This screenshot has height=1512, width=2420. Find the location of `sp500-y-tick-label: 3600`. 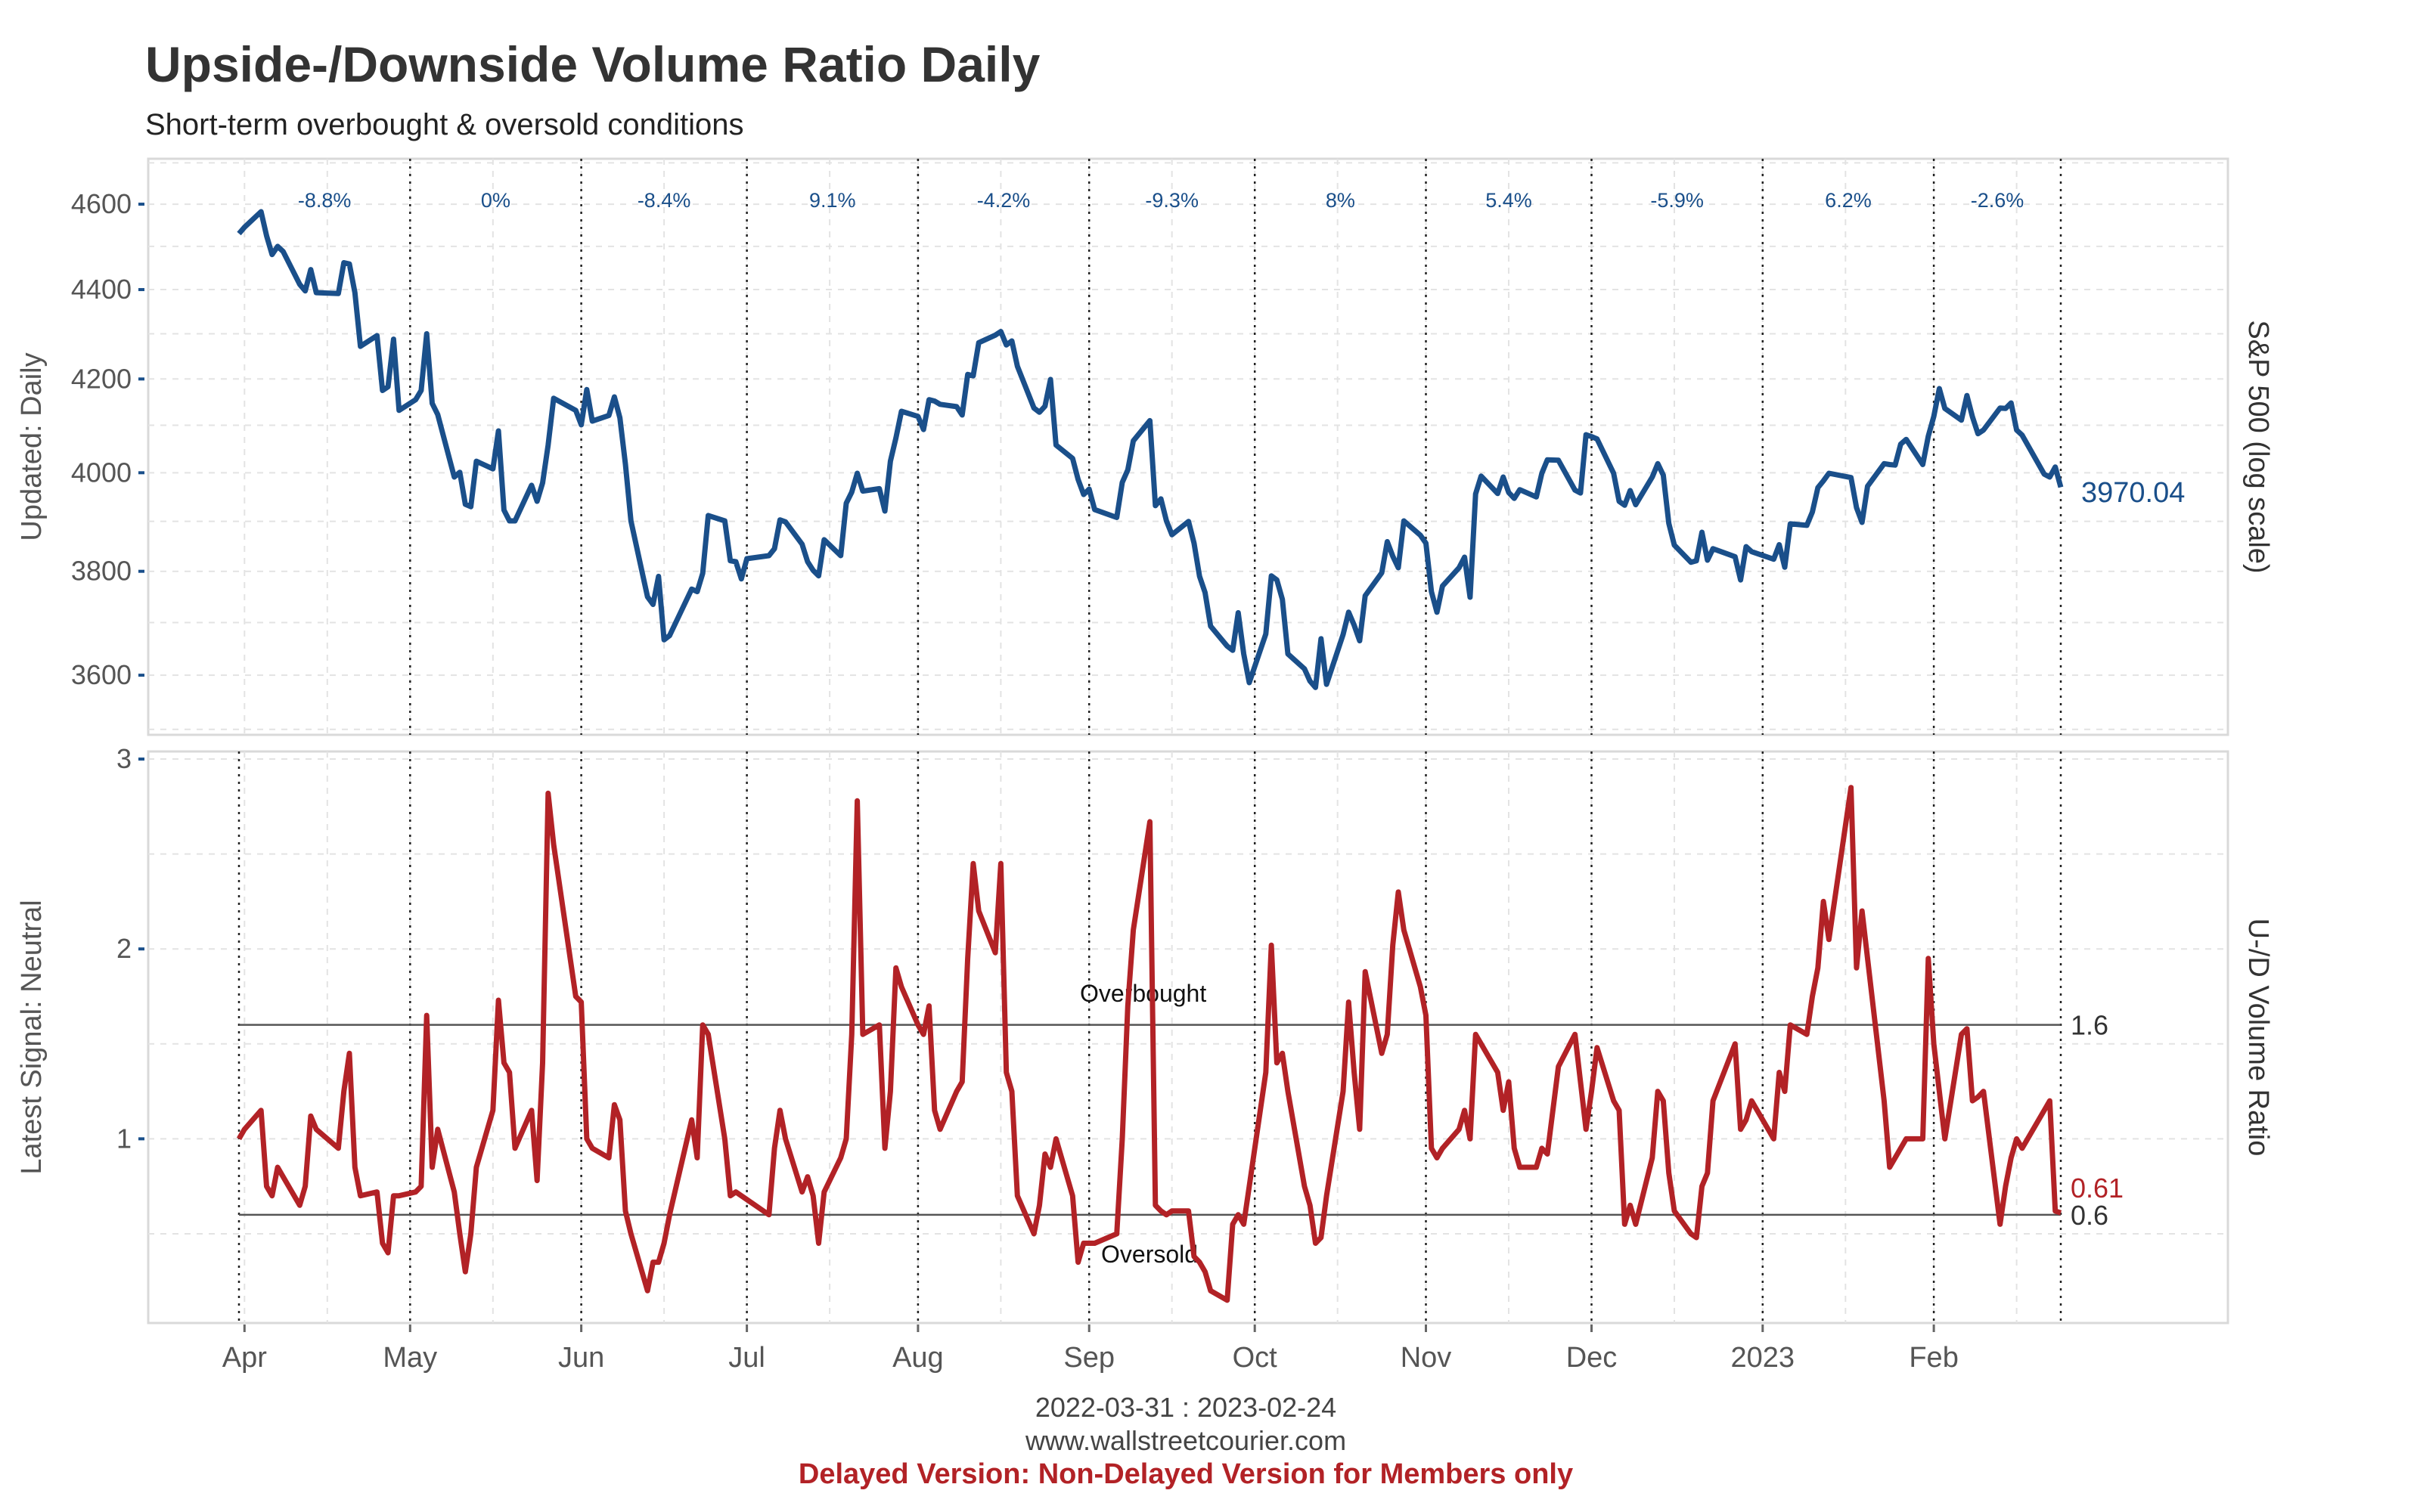

sp500-y-tick-label: 3600 is located at coordinates (101, 674).